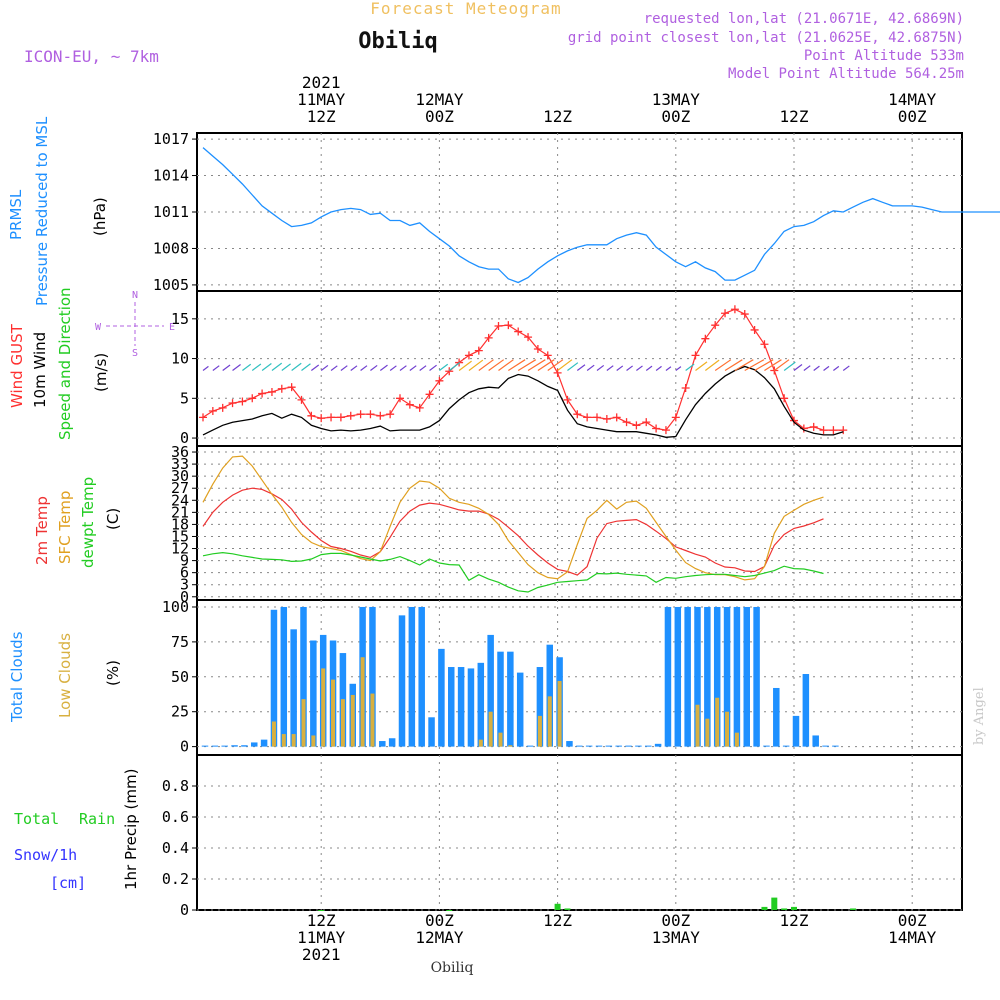  What do you see at coordinates (113, 519) in the screenshot?
I see `temp-unit: (C)` at bounding box center [113, 519].